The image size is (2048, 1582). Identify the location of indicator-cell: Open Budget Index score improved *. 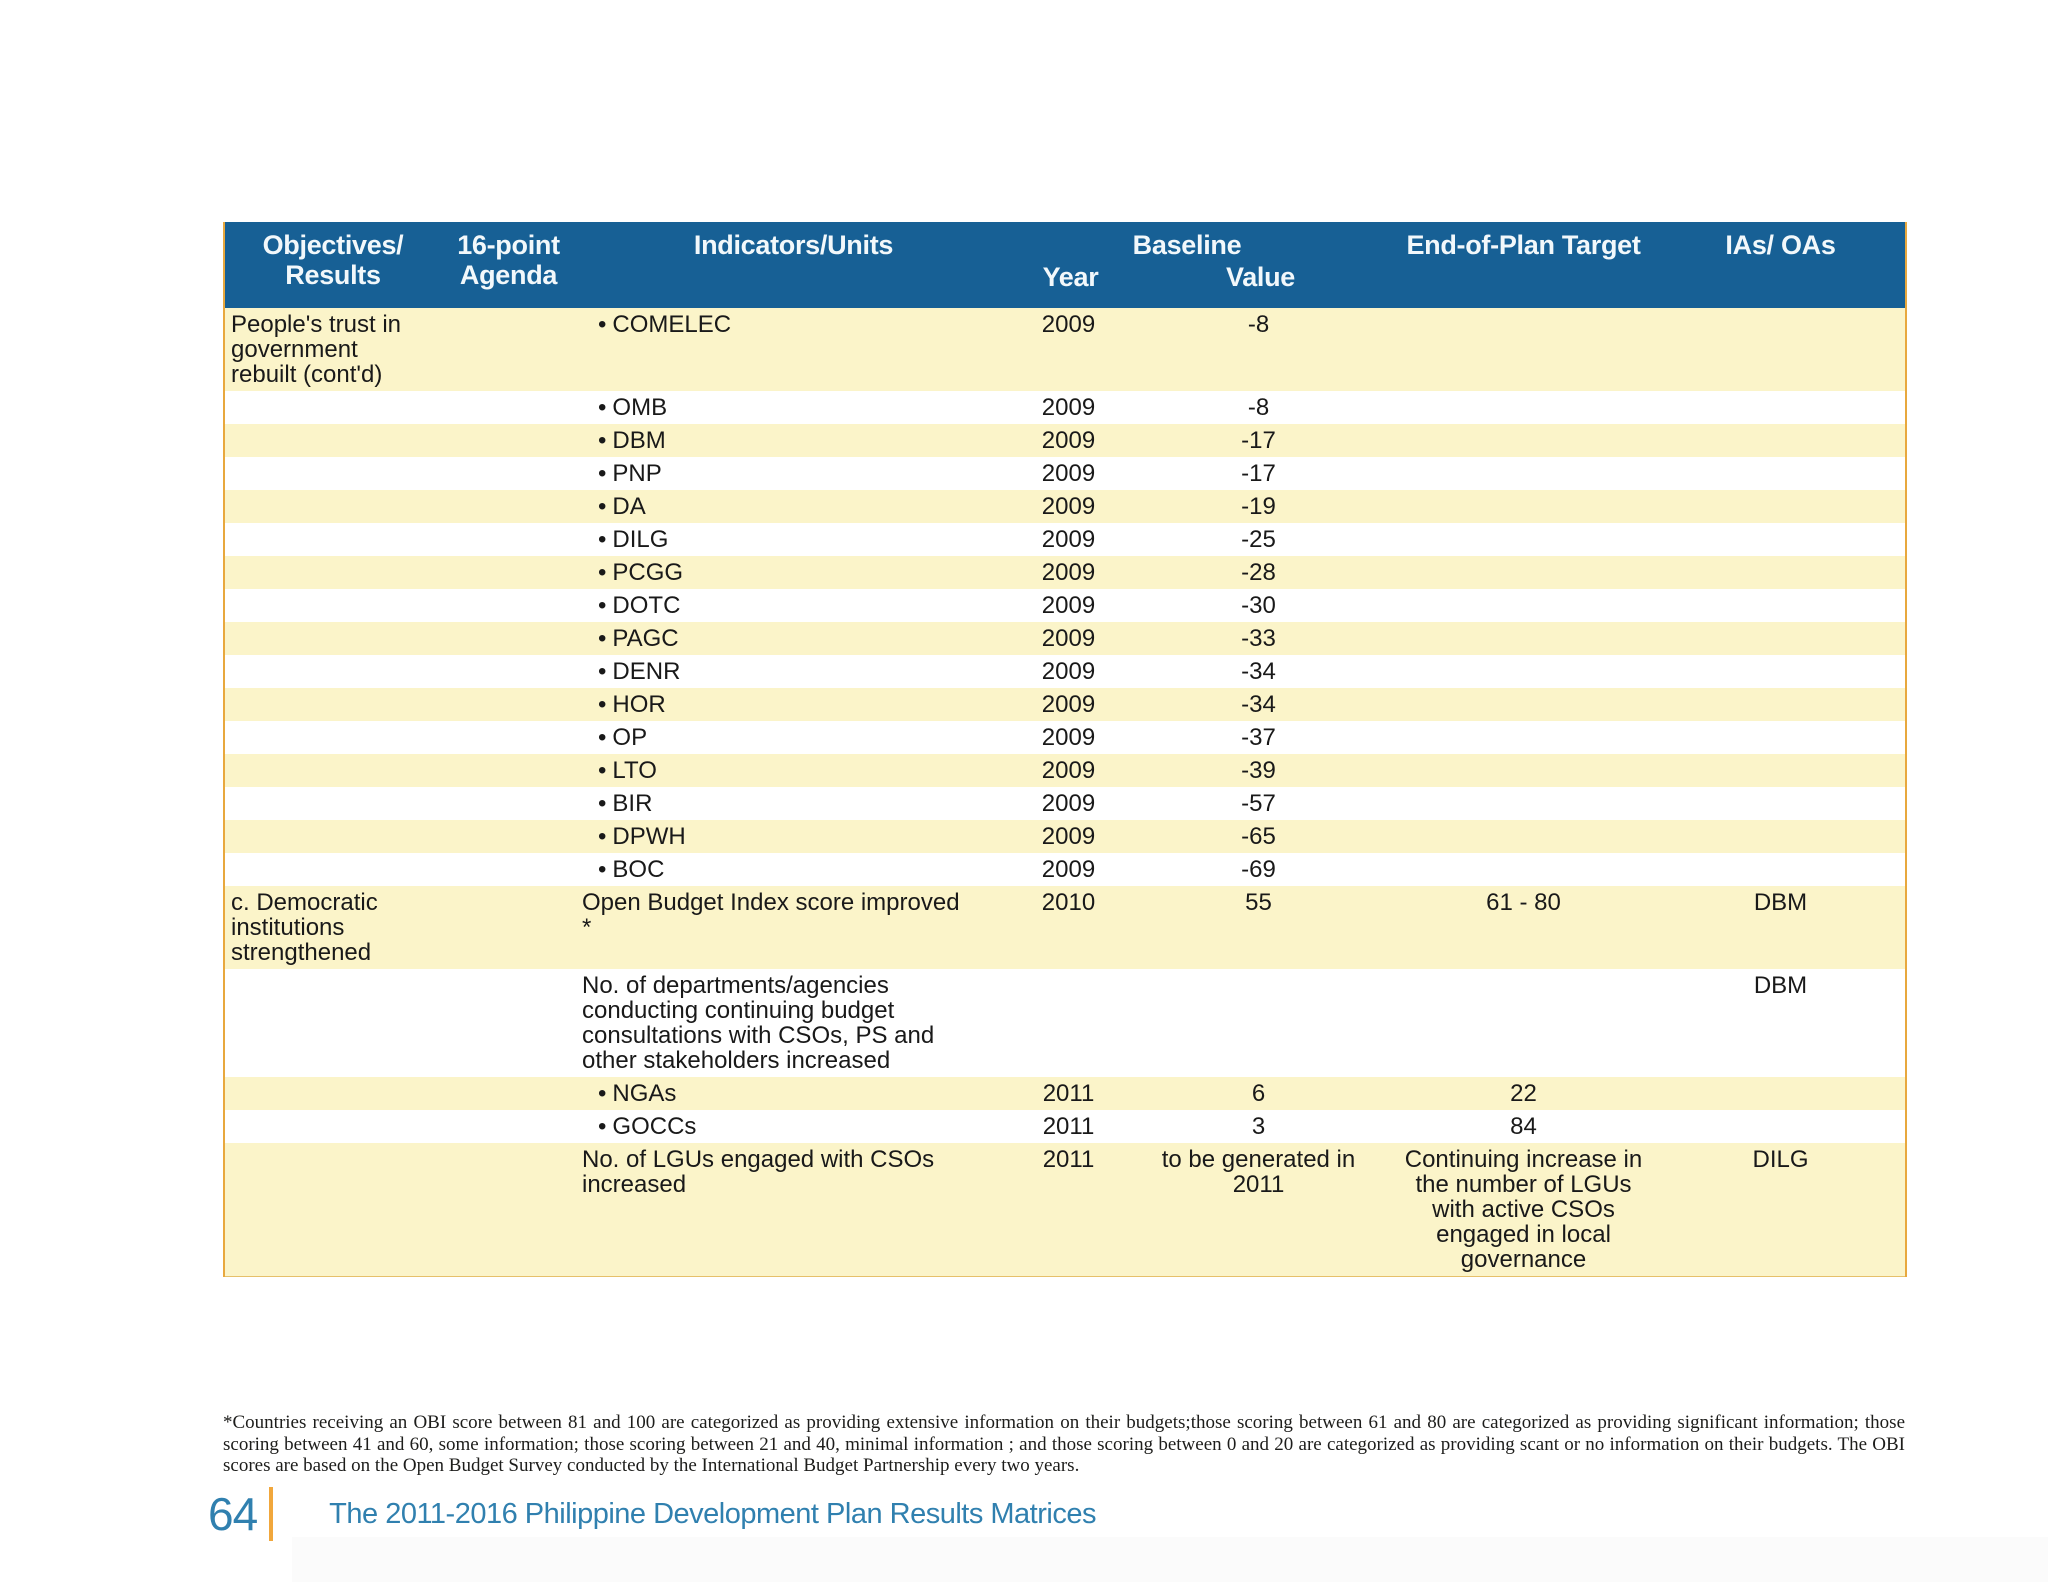
(793, 927).